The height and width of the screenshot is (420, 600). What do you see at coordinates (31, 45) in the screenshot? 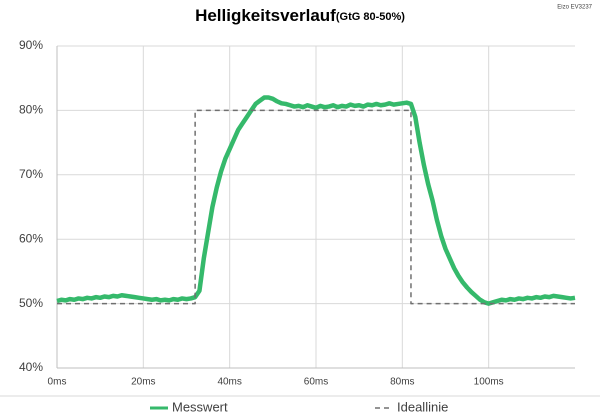
I see `y-tick-label: 90%` at bounding box center [31, 45].